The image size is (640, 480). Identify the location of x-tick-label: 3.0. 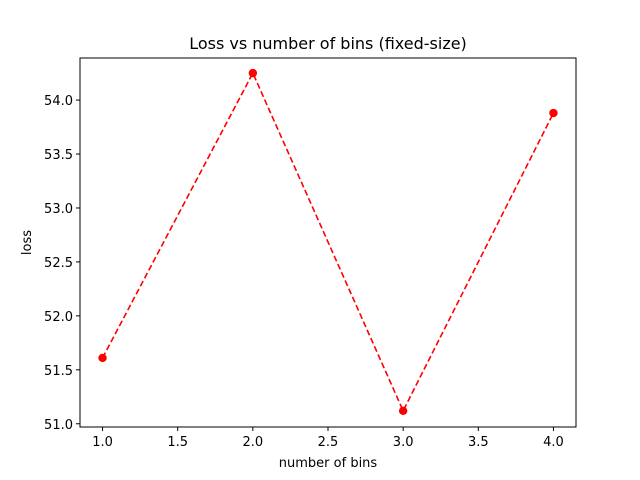
(403, 442).